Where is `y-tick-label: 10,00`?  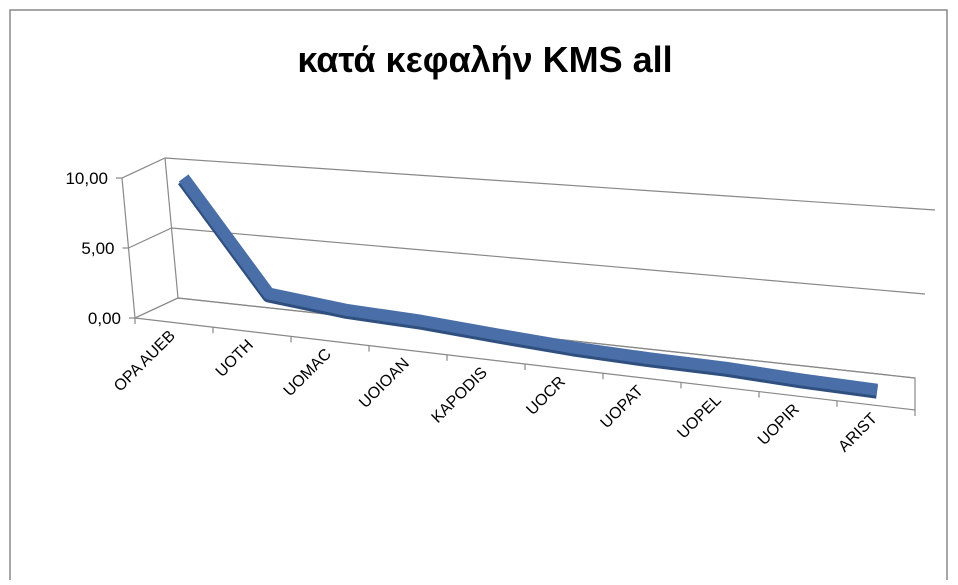
y-tick-label: 10,00 is located at coordinates (86, 178).